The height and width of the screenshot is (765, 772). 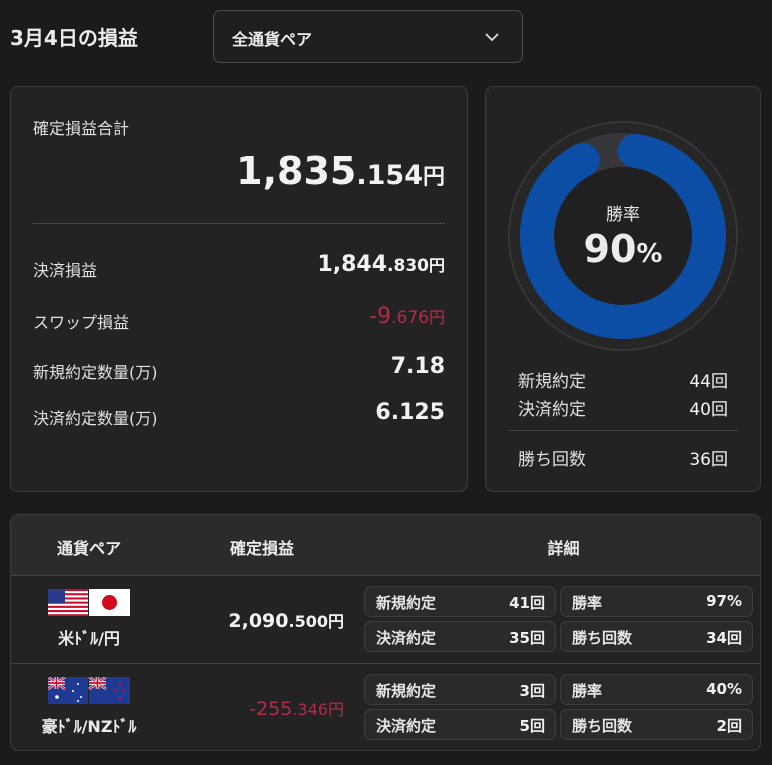 I want to click on table-header, so click(x=385, y=545).